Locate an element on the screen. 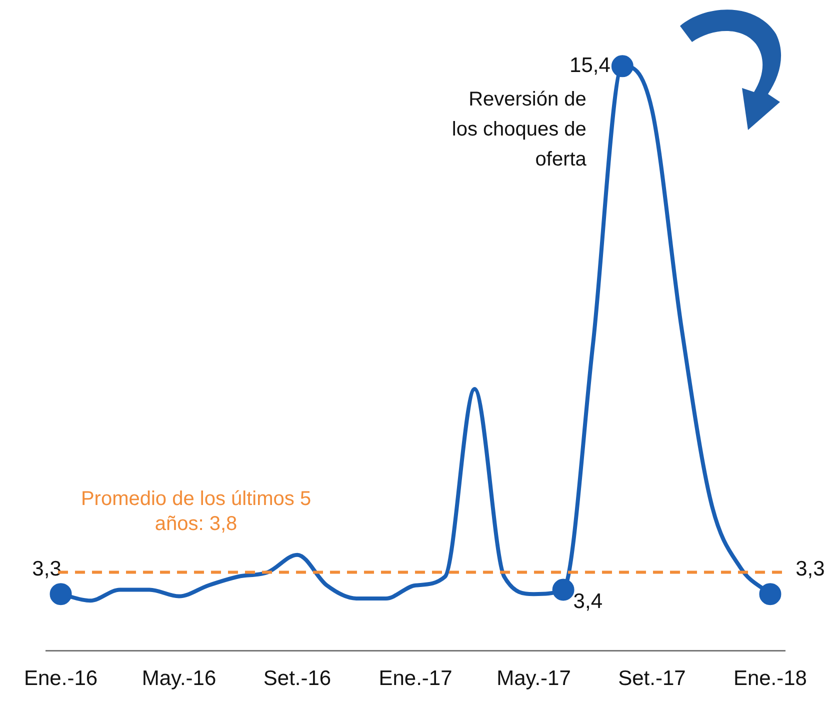 The image size is (833, 710). x-tick-label: Ene.-18 is located at coordinates (770, 678).